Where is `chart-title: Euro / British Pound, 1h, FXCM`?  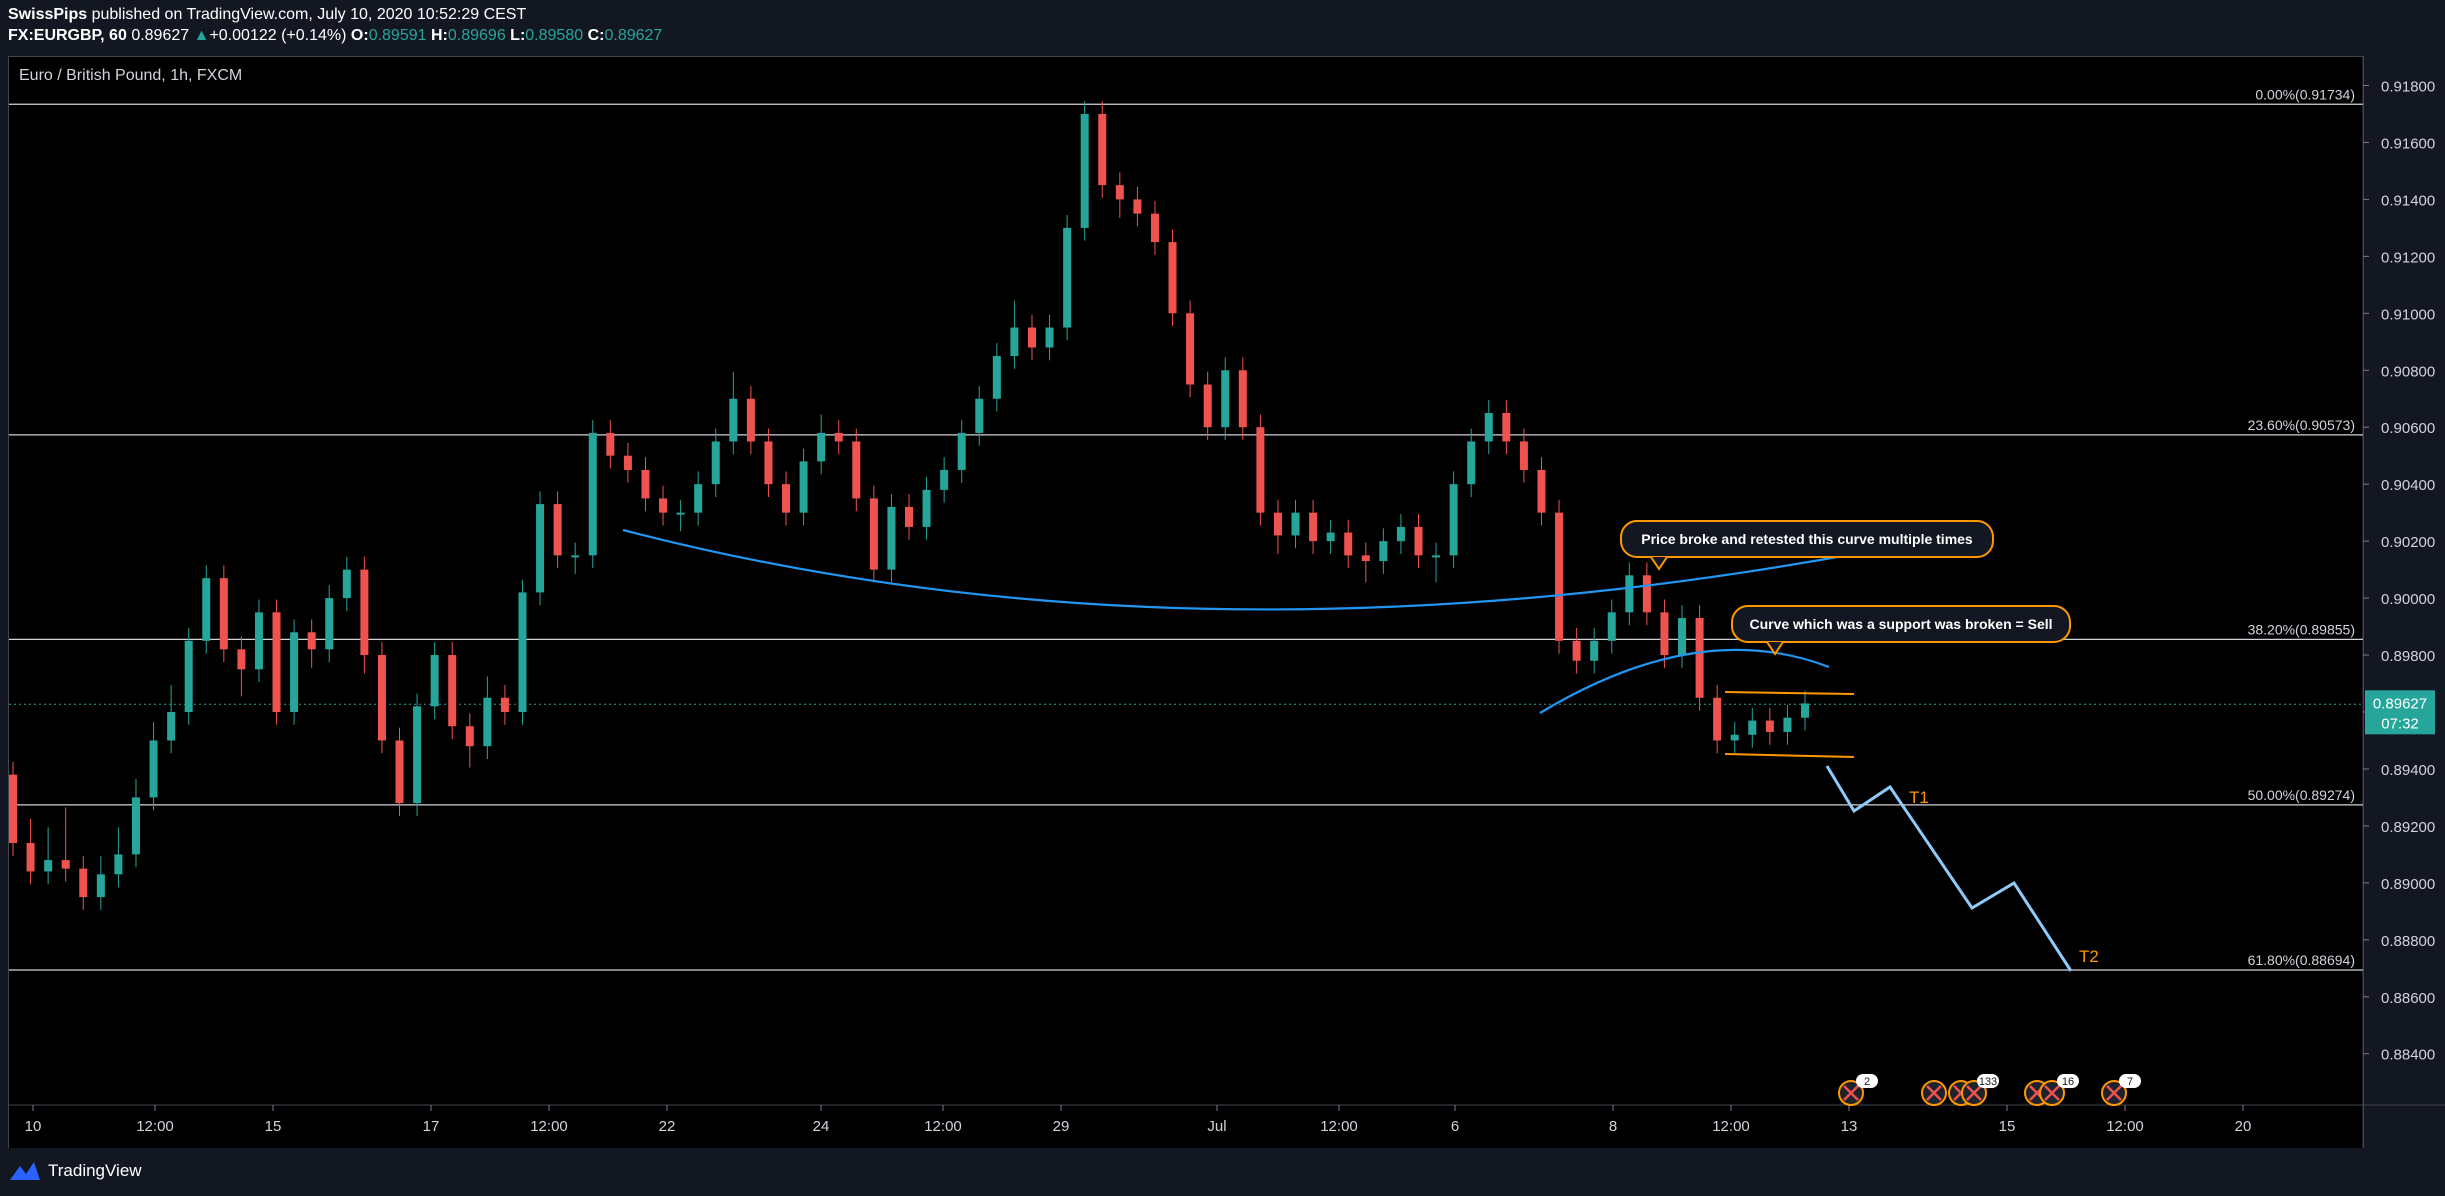 chart-title: Euro / British Pound, 1h, FXCM is located at coordinates (130, 75).